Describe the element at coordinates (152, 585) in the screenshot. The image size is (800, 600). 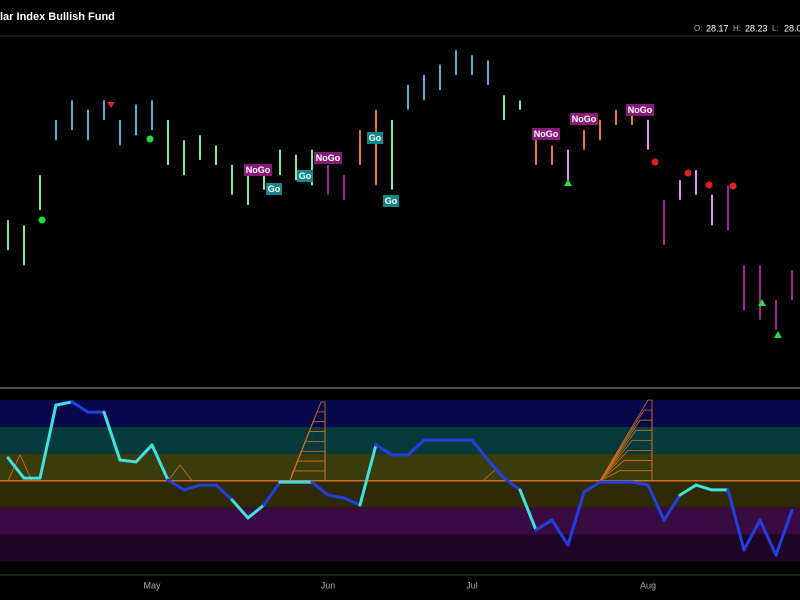
I see `x-tick-label: May` at that location.